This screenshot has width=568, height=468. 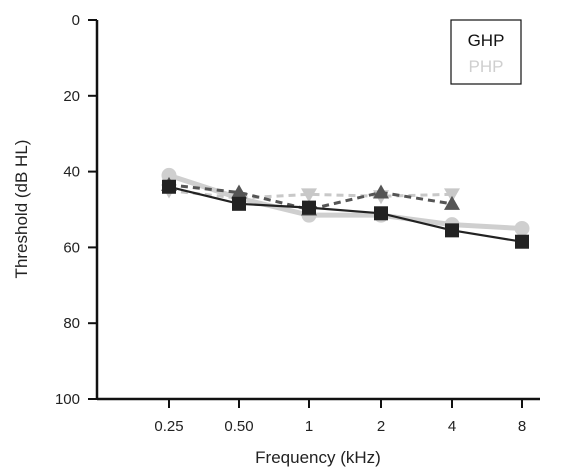 I want to click on x-tick-label: 2, so click(x=381, y=426).